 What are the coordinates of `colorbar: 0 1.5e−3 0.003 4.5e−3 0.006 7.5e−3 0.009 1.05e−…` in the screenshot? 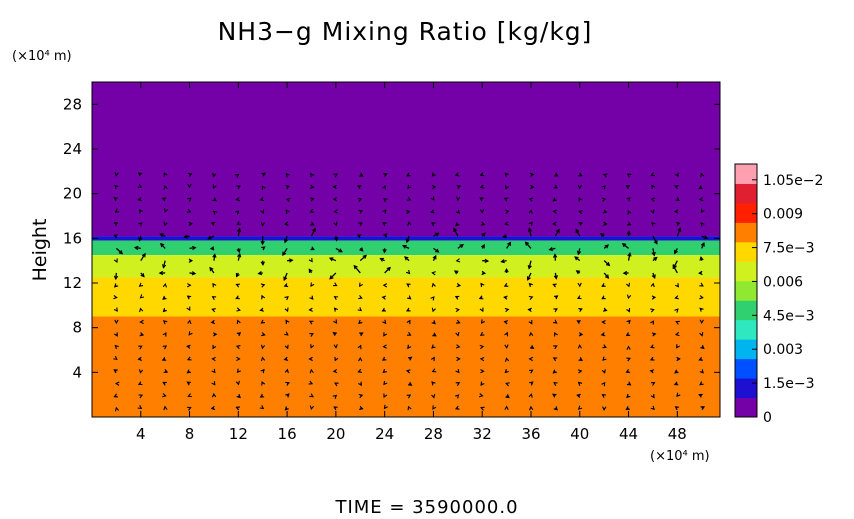 It's located at (778, 294).